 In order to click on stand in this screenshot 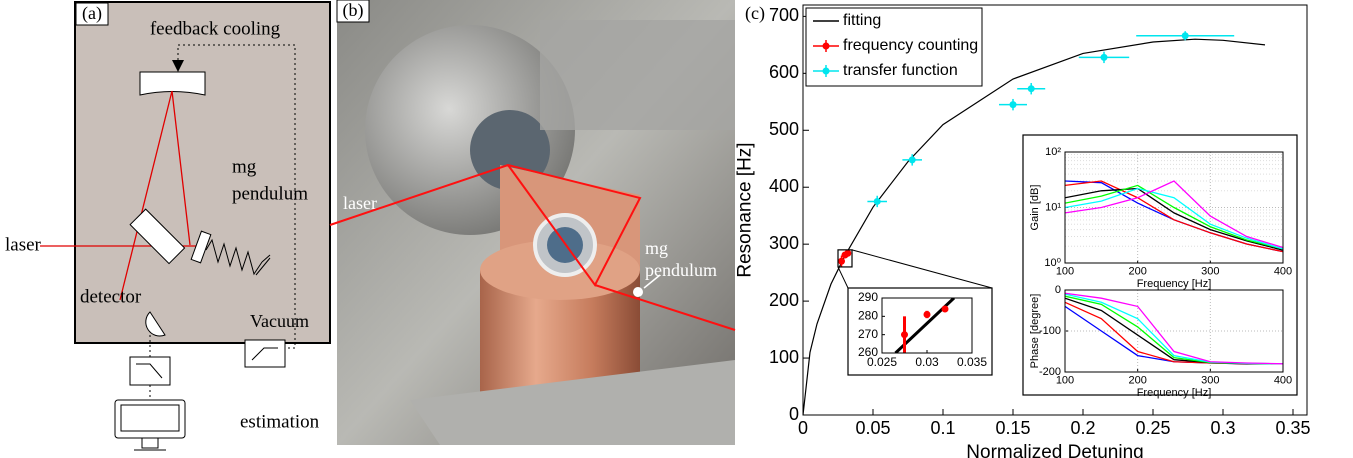, I will do `click(150, 444)`.